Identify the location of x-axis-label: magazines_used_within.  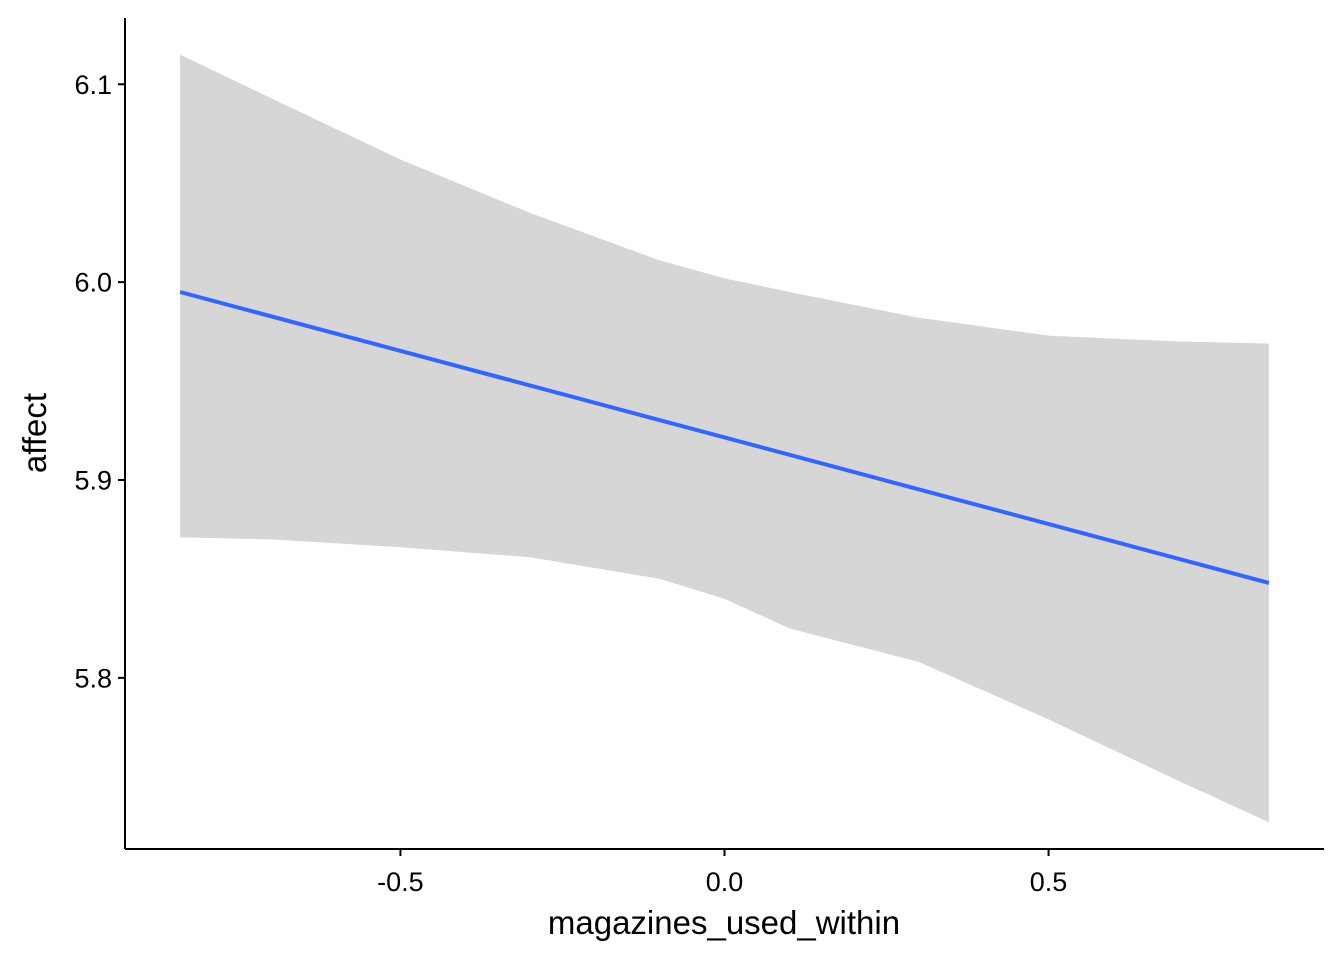
(724, 922).